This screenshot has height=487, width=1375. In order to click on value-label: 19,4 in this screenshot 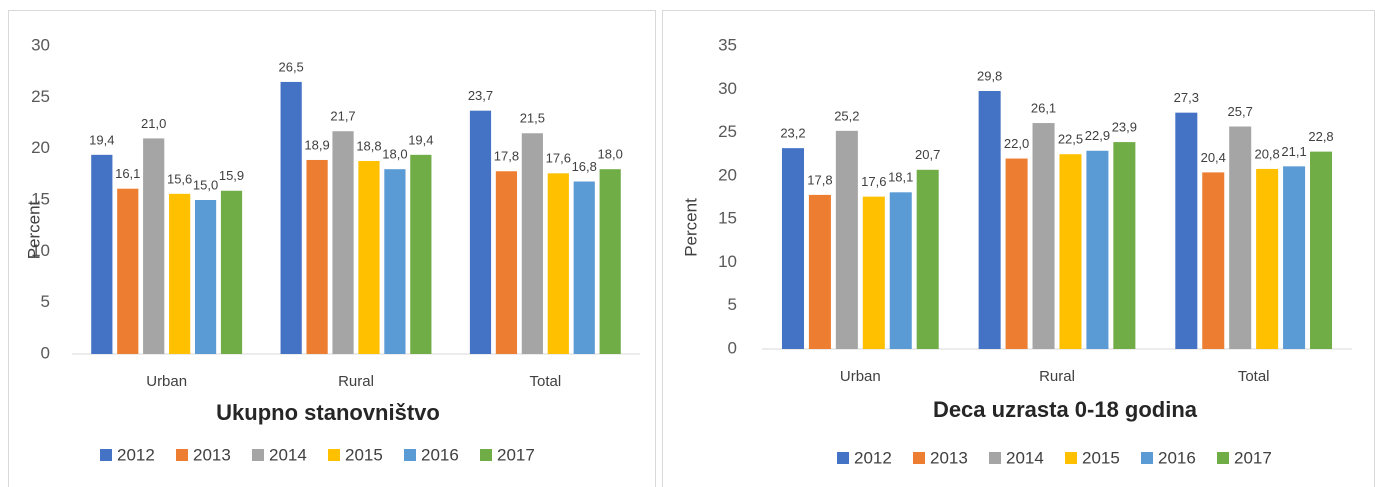, I will do `click(420, 139)`.